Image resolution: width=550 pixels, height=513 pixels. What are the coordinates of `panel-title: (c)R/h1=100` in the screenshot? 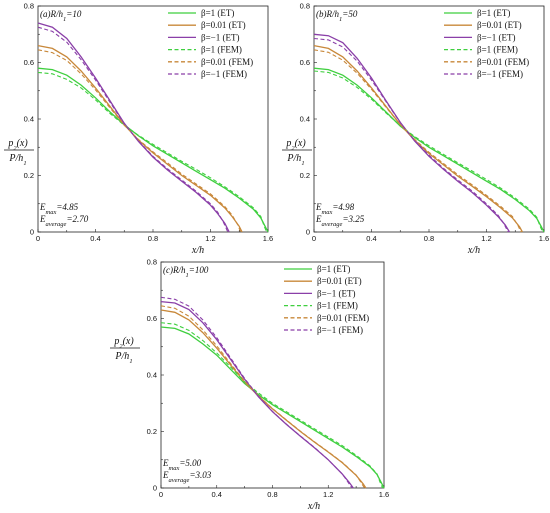 It's located at (186, 272).